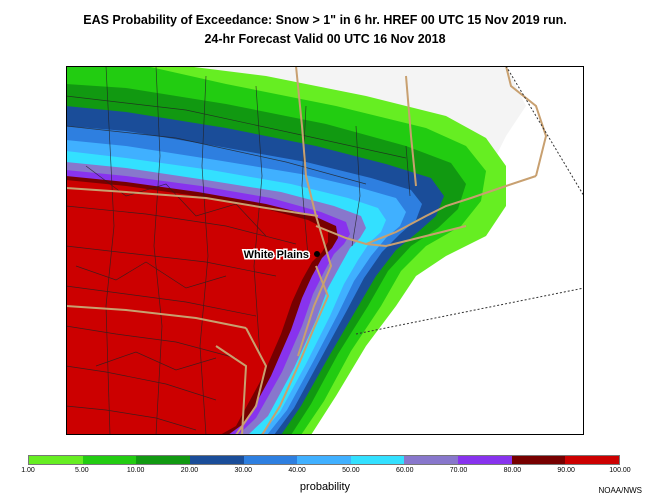 The height and width of the screenshot is (500, 650). I want to click on colorbar-tick-label: 10.00, so click(135, 470).